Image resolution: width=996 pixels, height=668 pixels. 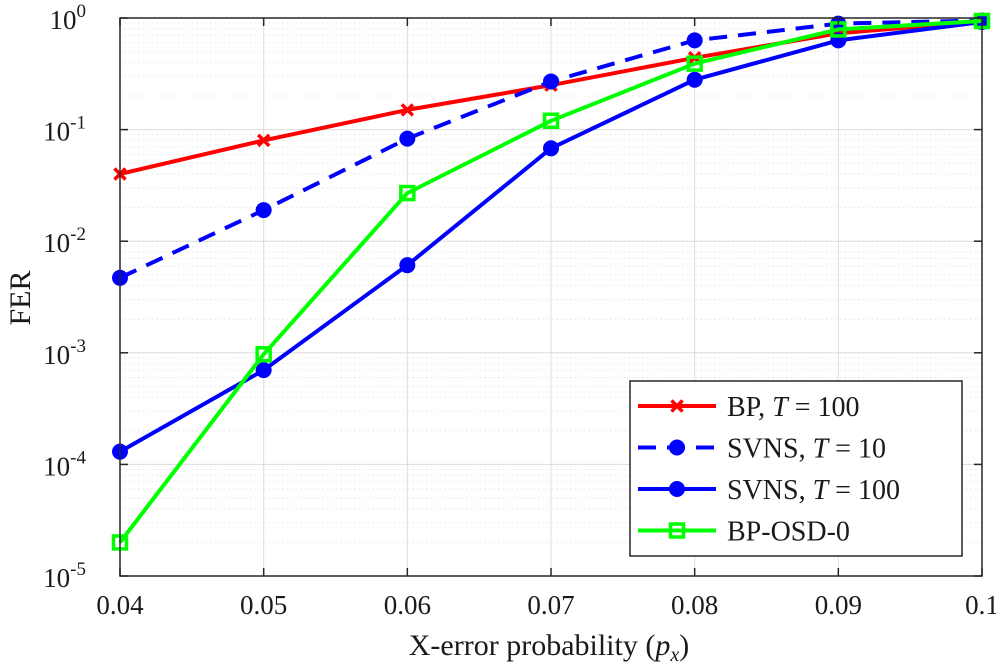 I want to click on y-tick-label: 10⁻³, so click(x=64, y=353).